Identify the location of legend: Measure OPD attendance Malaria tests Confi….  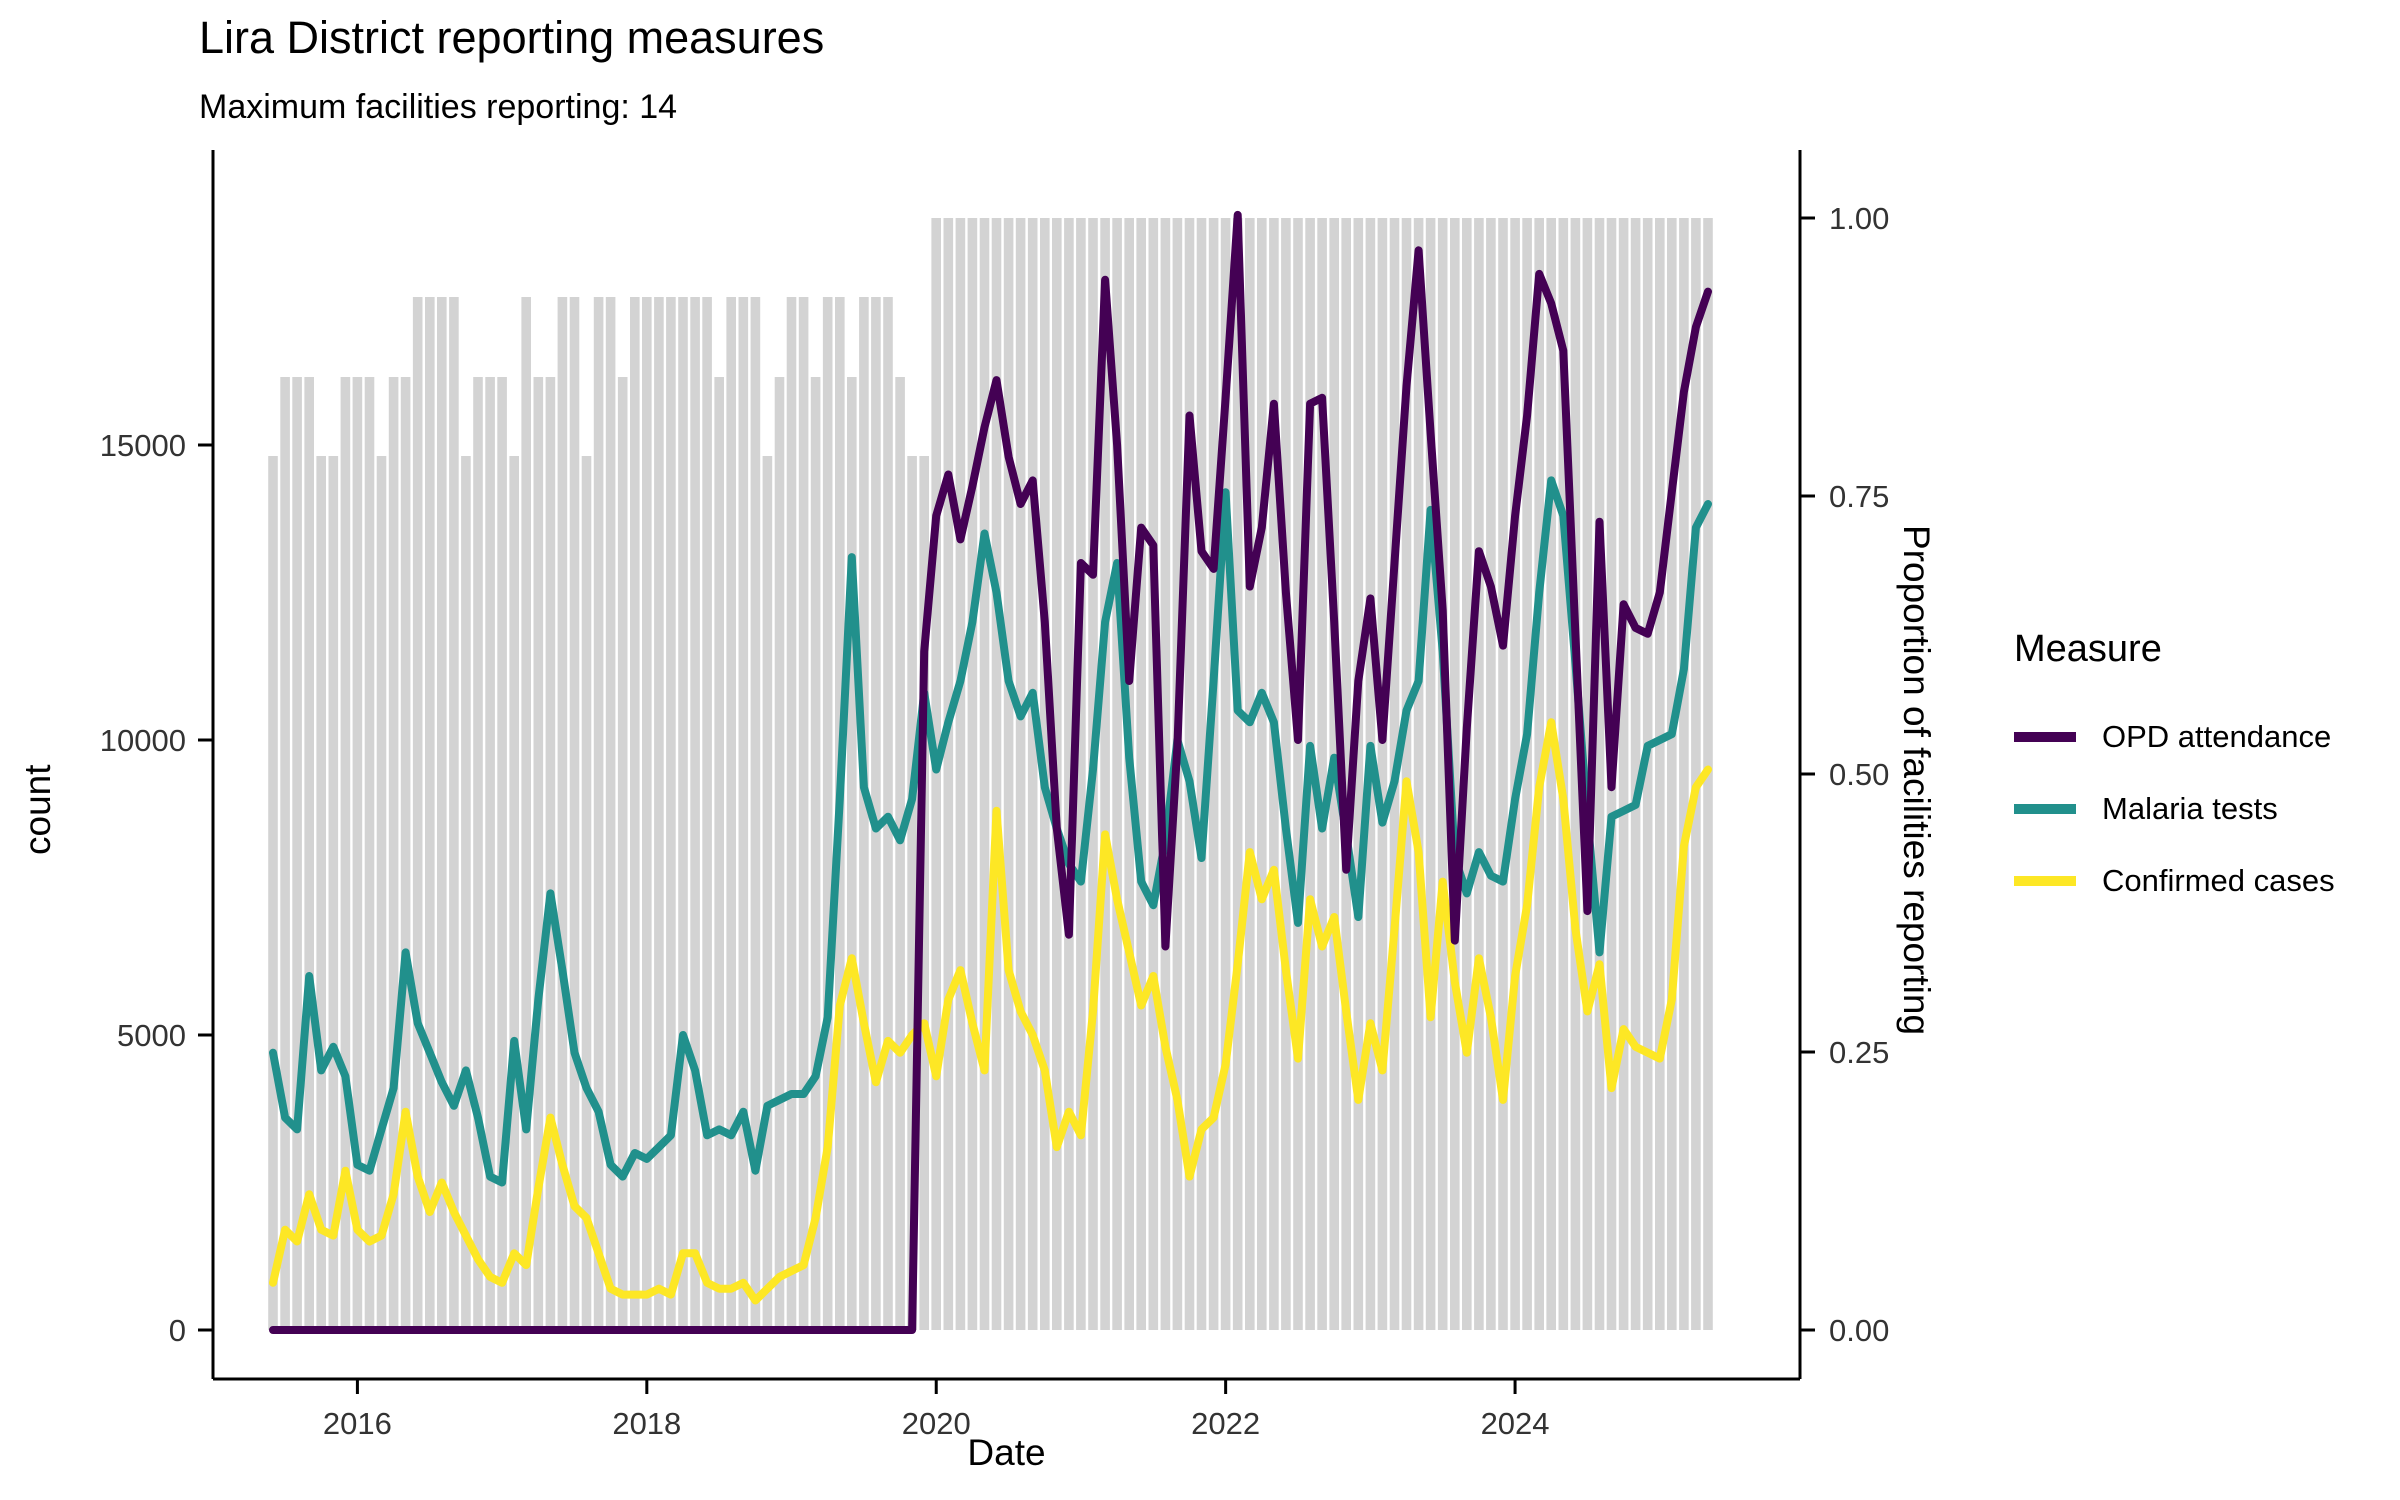
(2174, 772).